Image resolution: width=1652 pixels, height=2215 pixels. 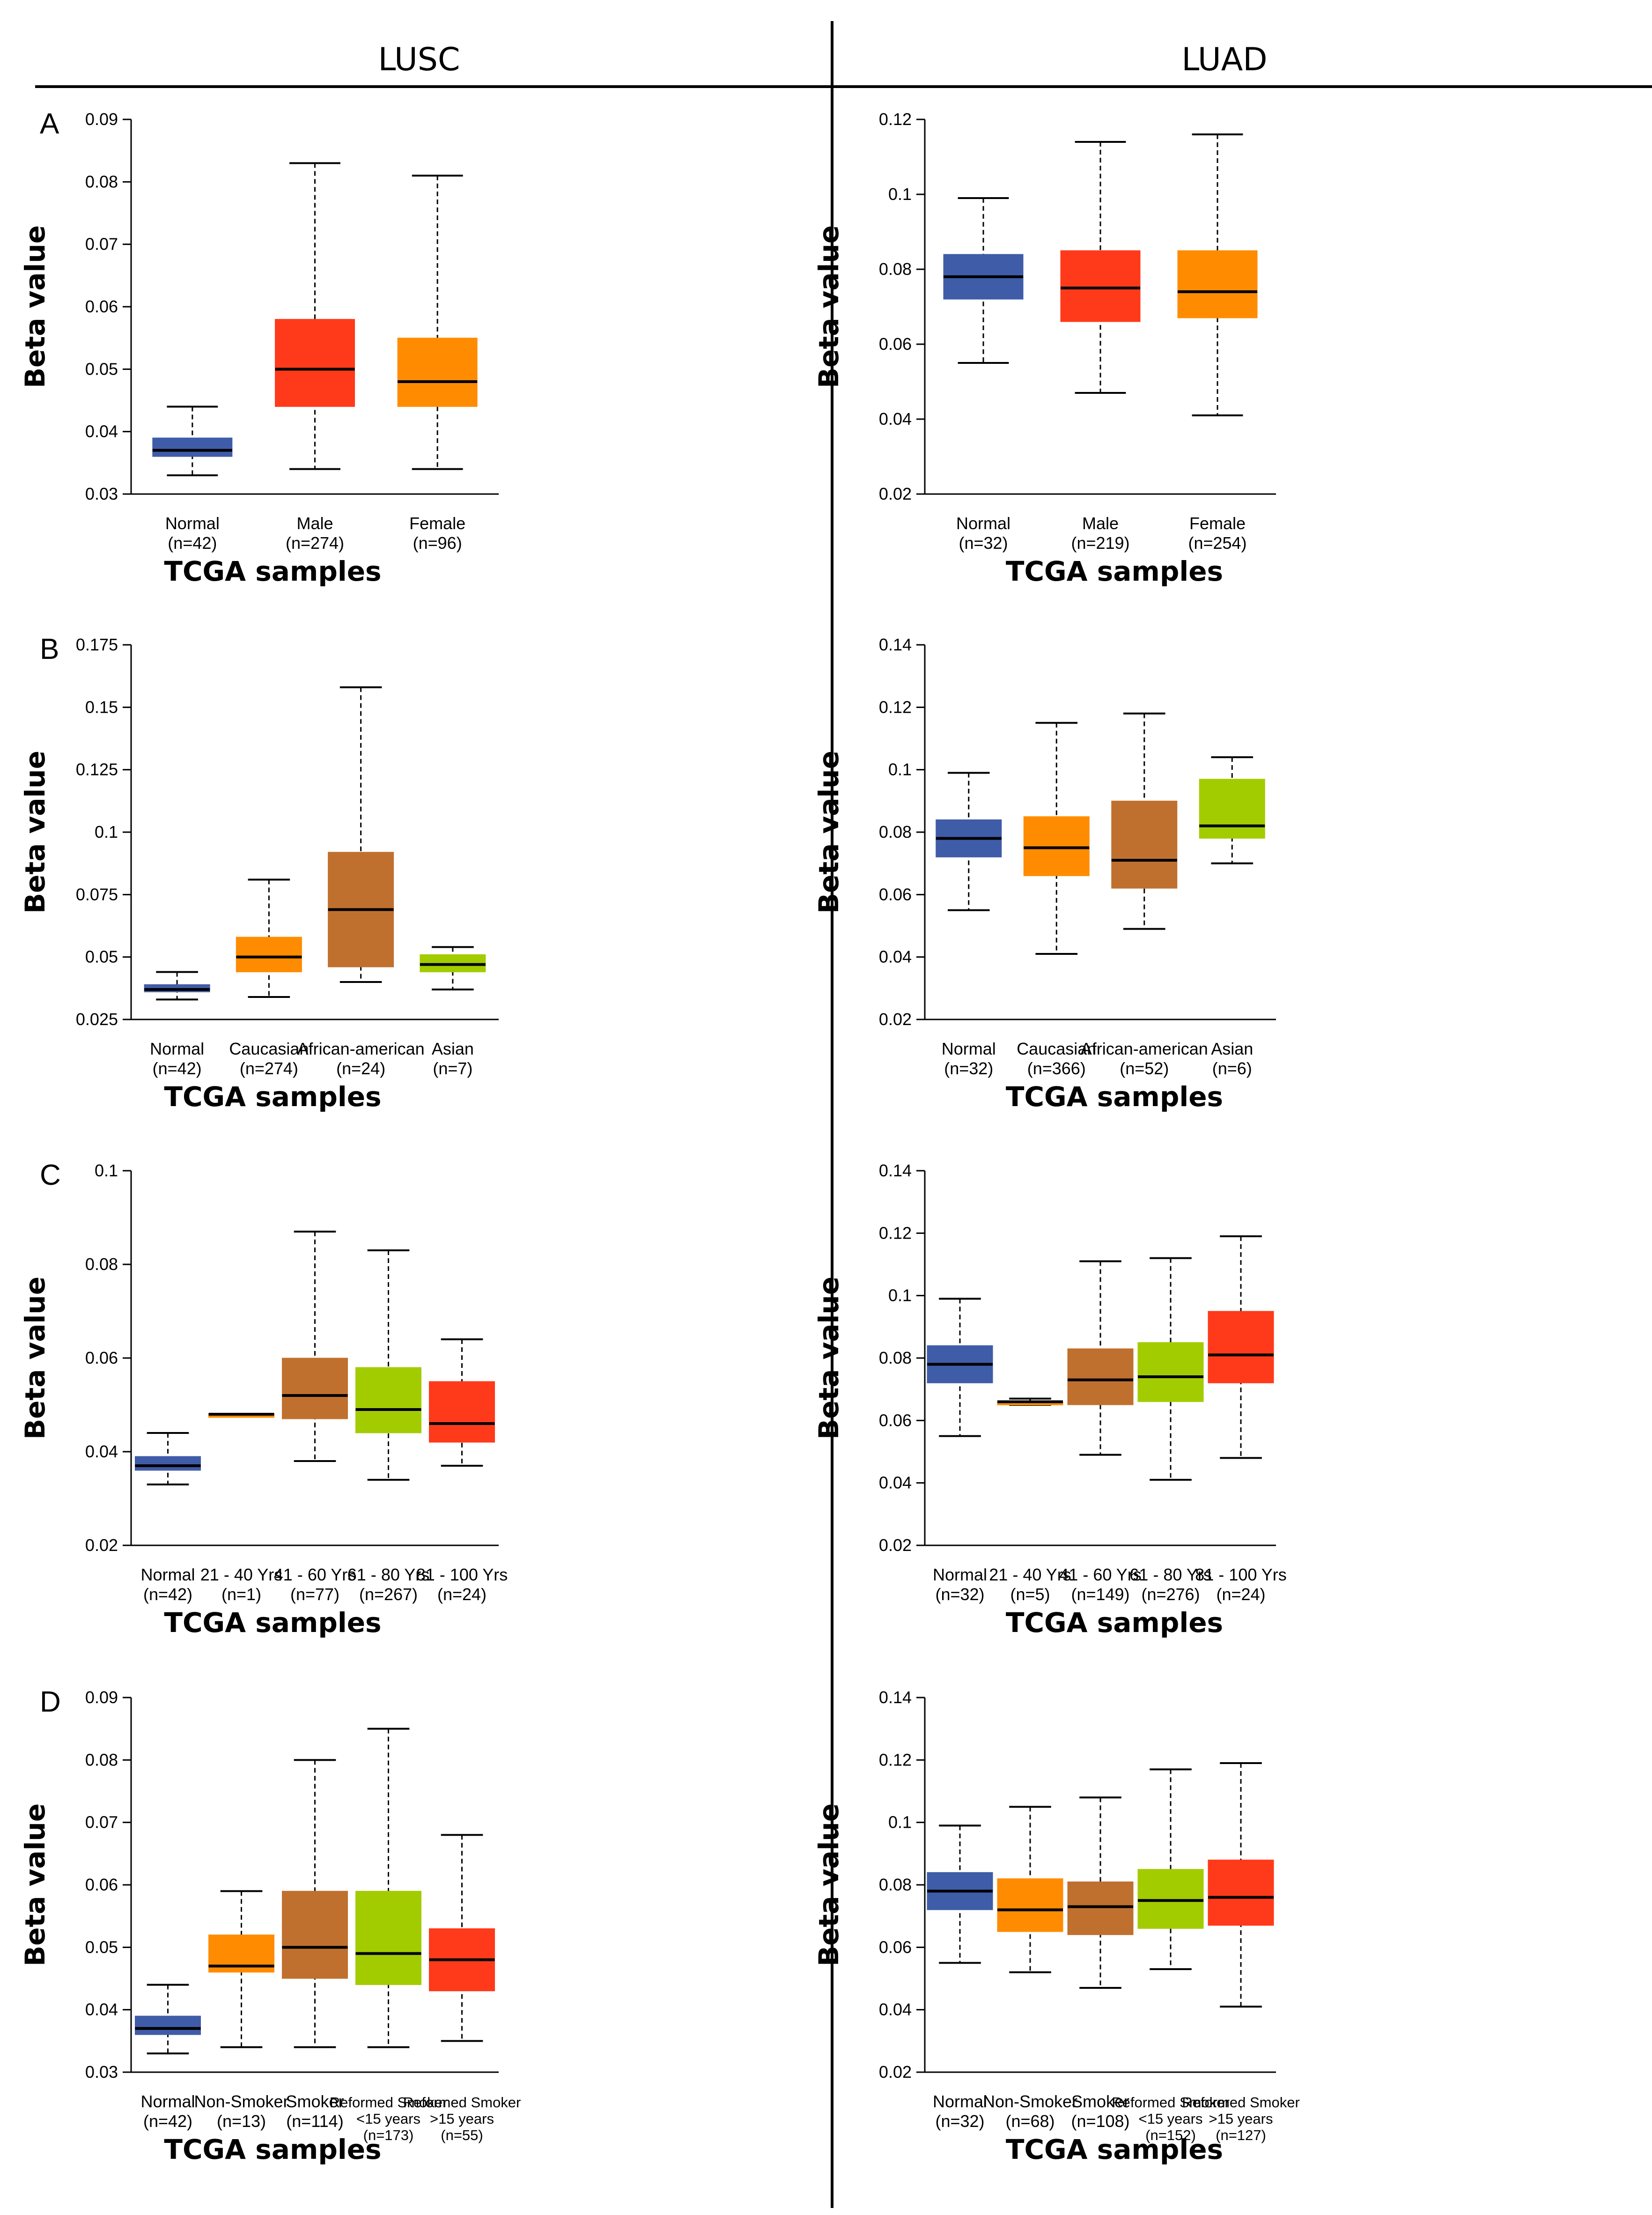 What do you see at coordinates (314, 1595) in the screenshot?
I see `category-label: (n=77)` at bounding box center [314, 1595].